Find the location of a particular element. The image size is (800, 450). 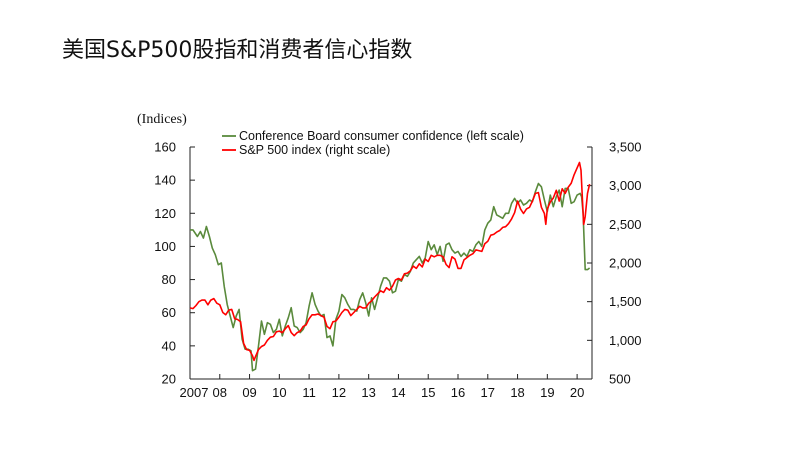

x-axis-tick-label: 08 is located at coordinates (220, 392).